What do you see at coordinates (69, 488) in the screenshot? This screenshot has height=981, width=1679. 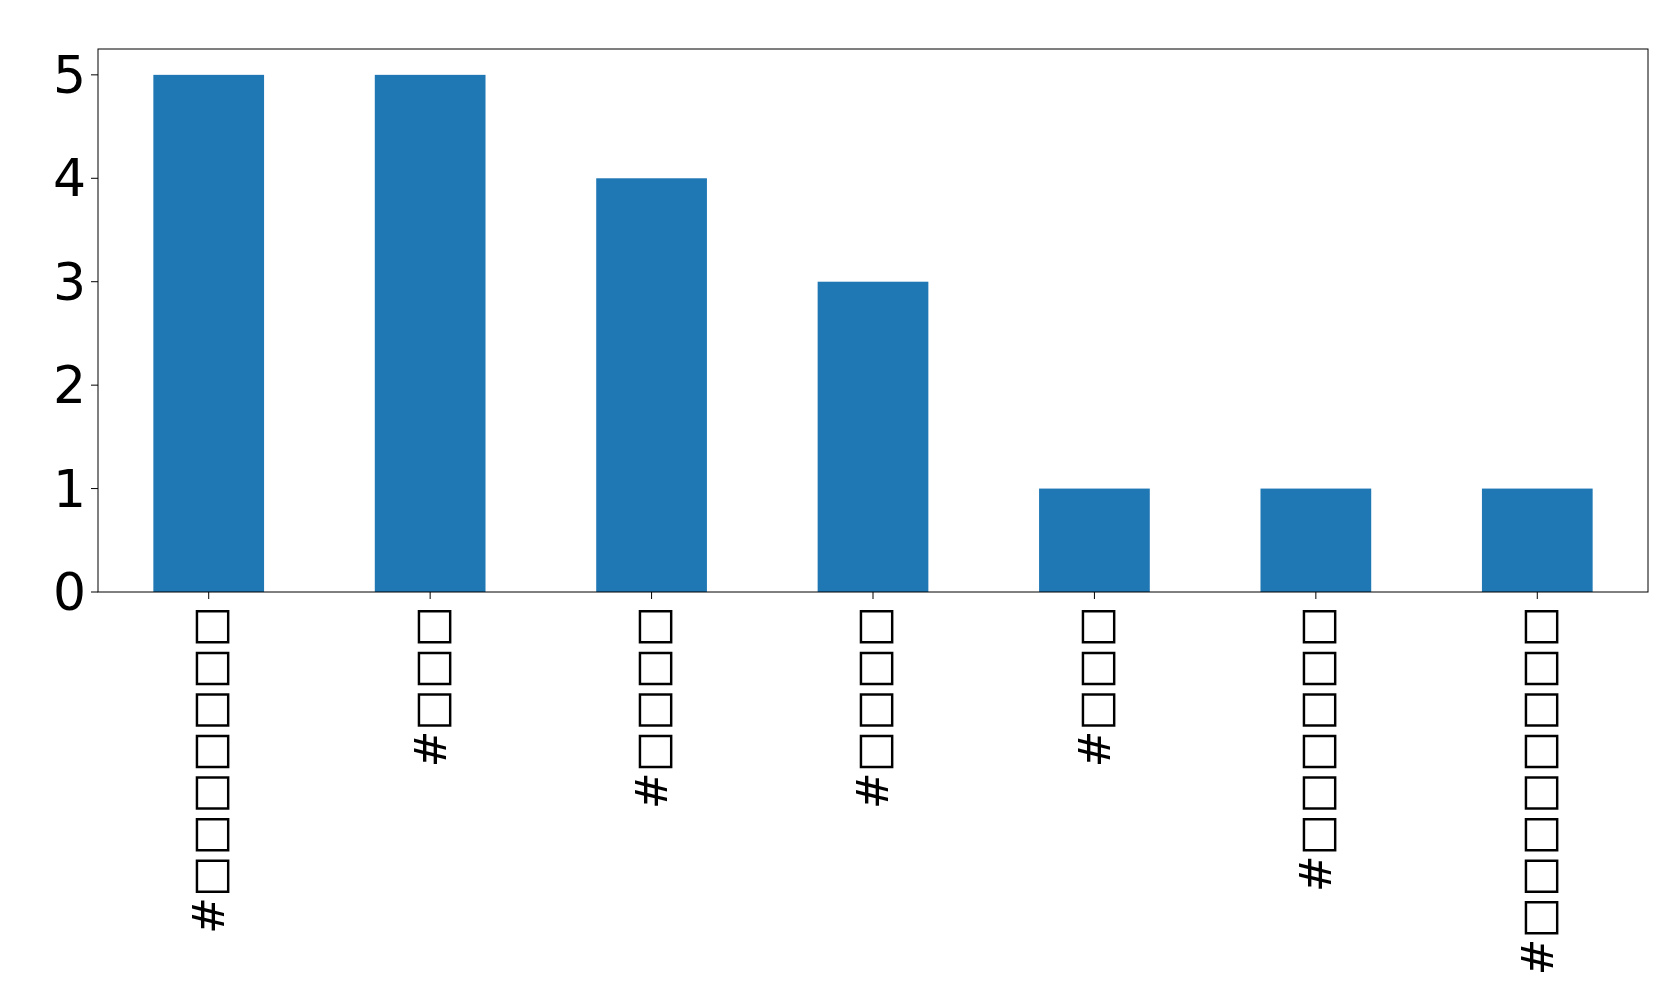 I see `y-tick-label: 1` at bounding box center [69, 488].